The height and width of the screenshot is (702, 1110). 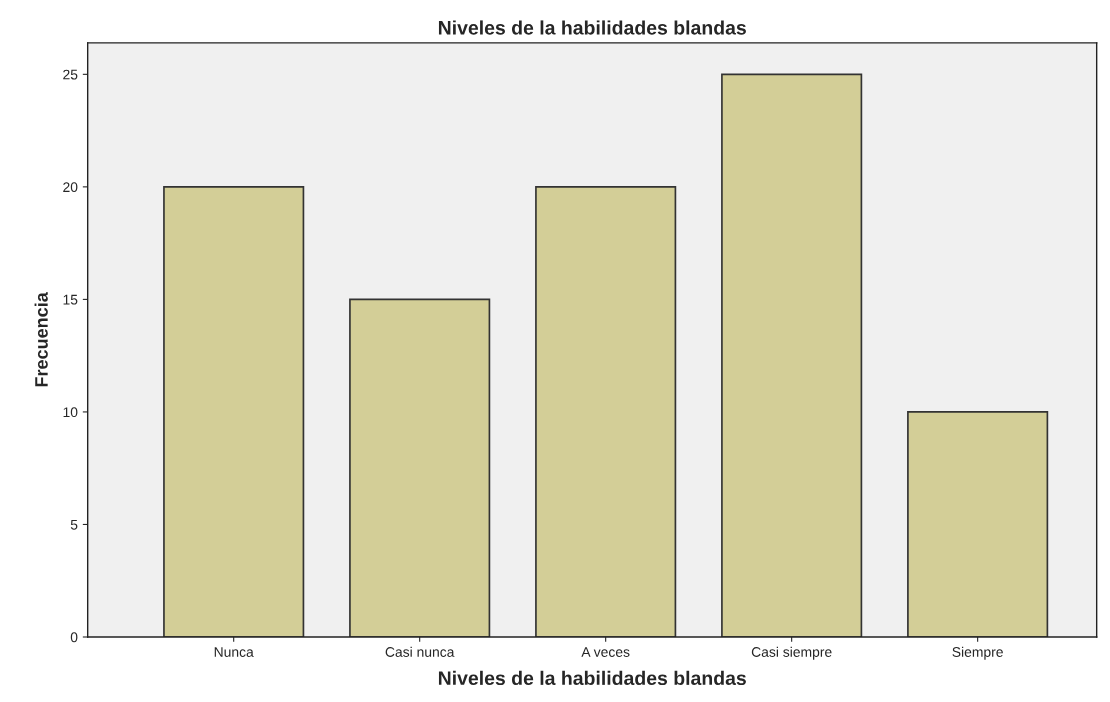 I want to click on y-axis-title: Frecuencia, so click(x=41, y=339).